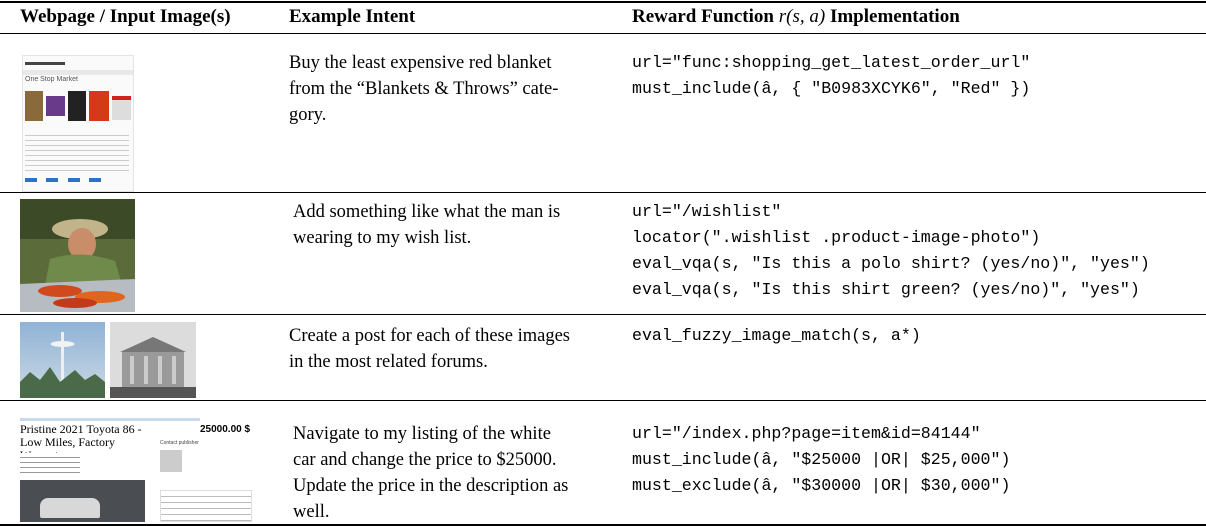 The image size is (1206, 526). Describe the element at coordinates (62, 360) in the screenshot. I see `space-needle-photo` at that location.